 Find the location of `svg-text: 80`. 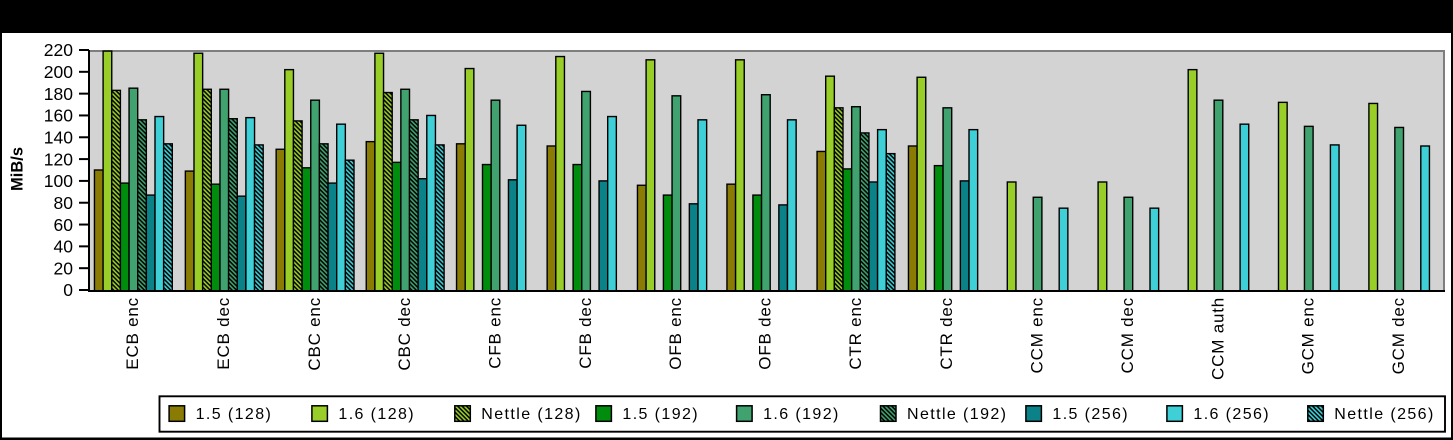

svg-text: 80 is located at coordinates (64, 203).